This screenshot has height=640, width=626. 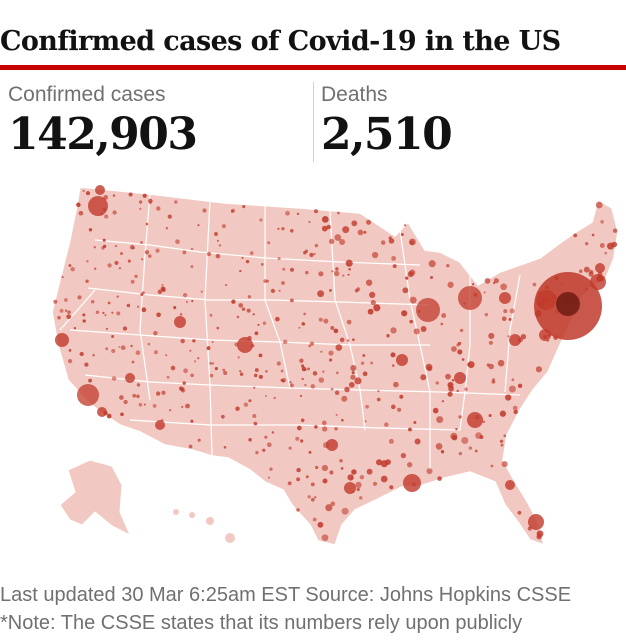 What do you see at coordinates (160, 425) in the screenshot?
I see `bubble-phoenix` at bounding box center [160, 425].